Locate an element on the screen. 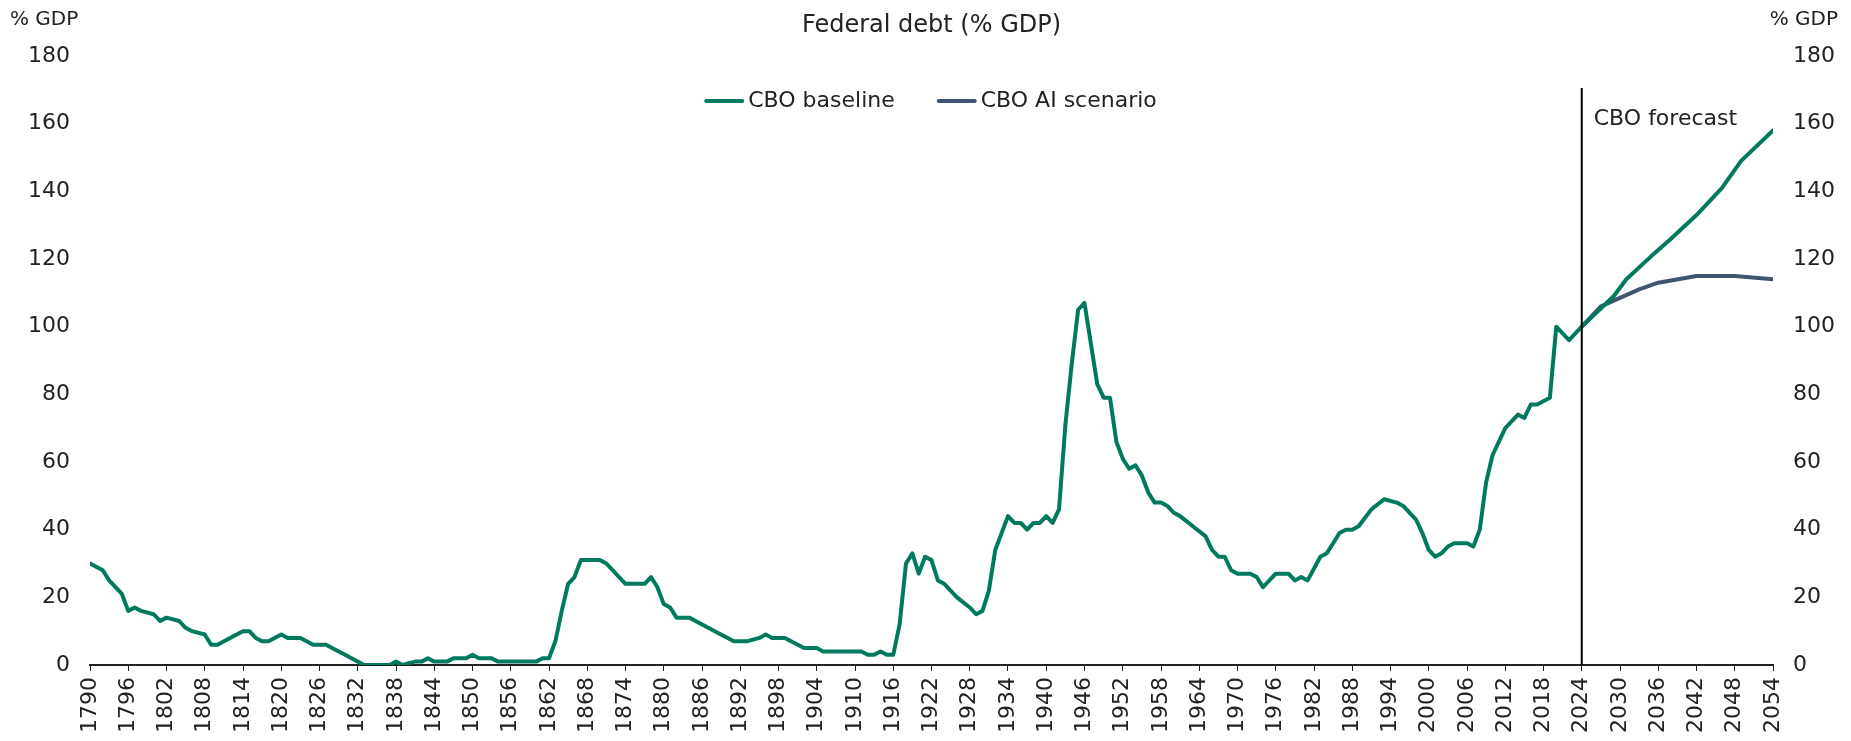  x-tick-label: 1904 is located at coordinates (815, 705).